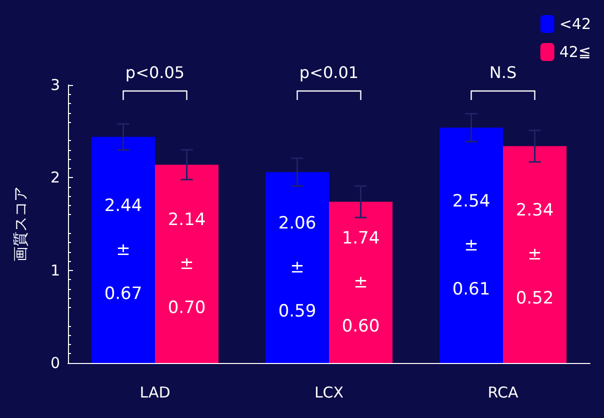 Image resolution: width=604 pixels, height=418 pixels. What do you see at coordinates (503, 393) in the screenshot?
I see `x-tick-label: RCA` at bounding box center [503, 393].